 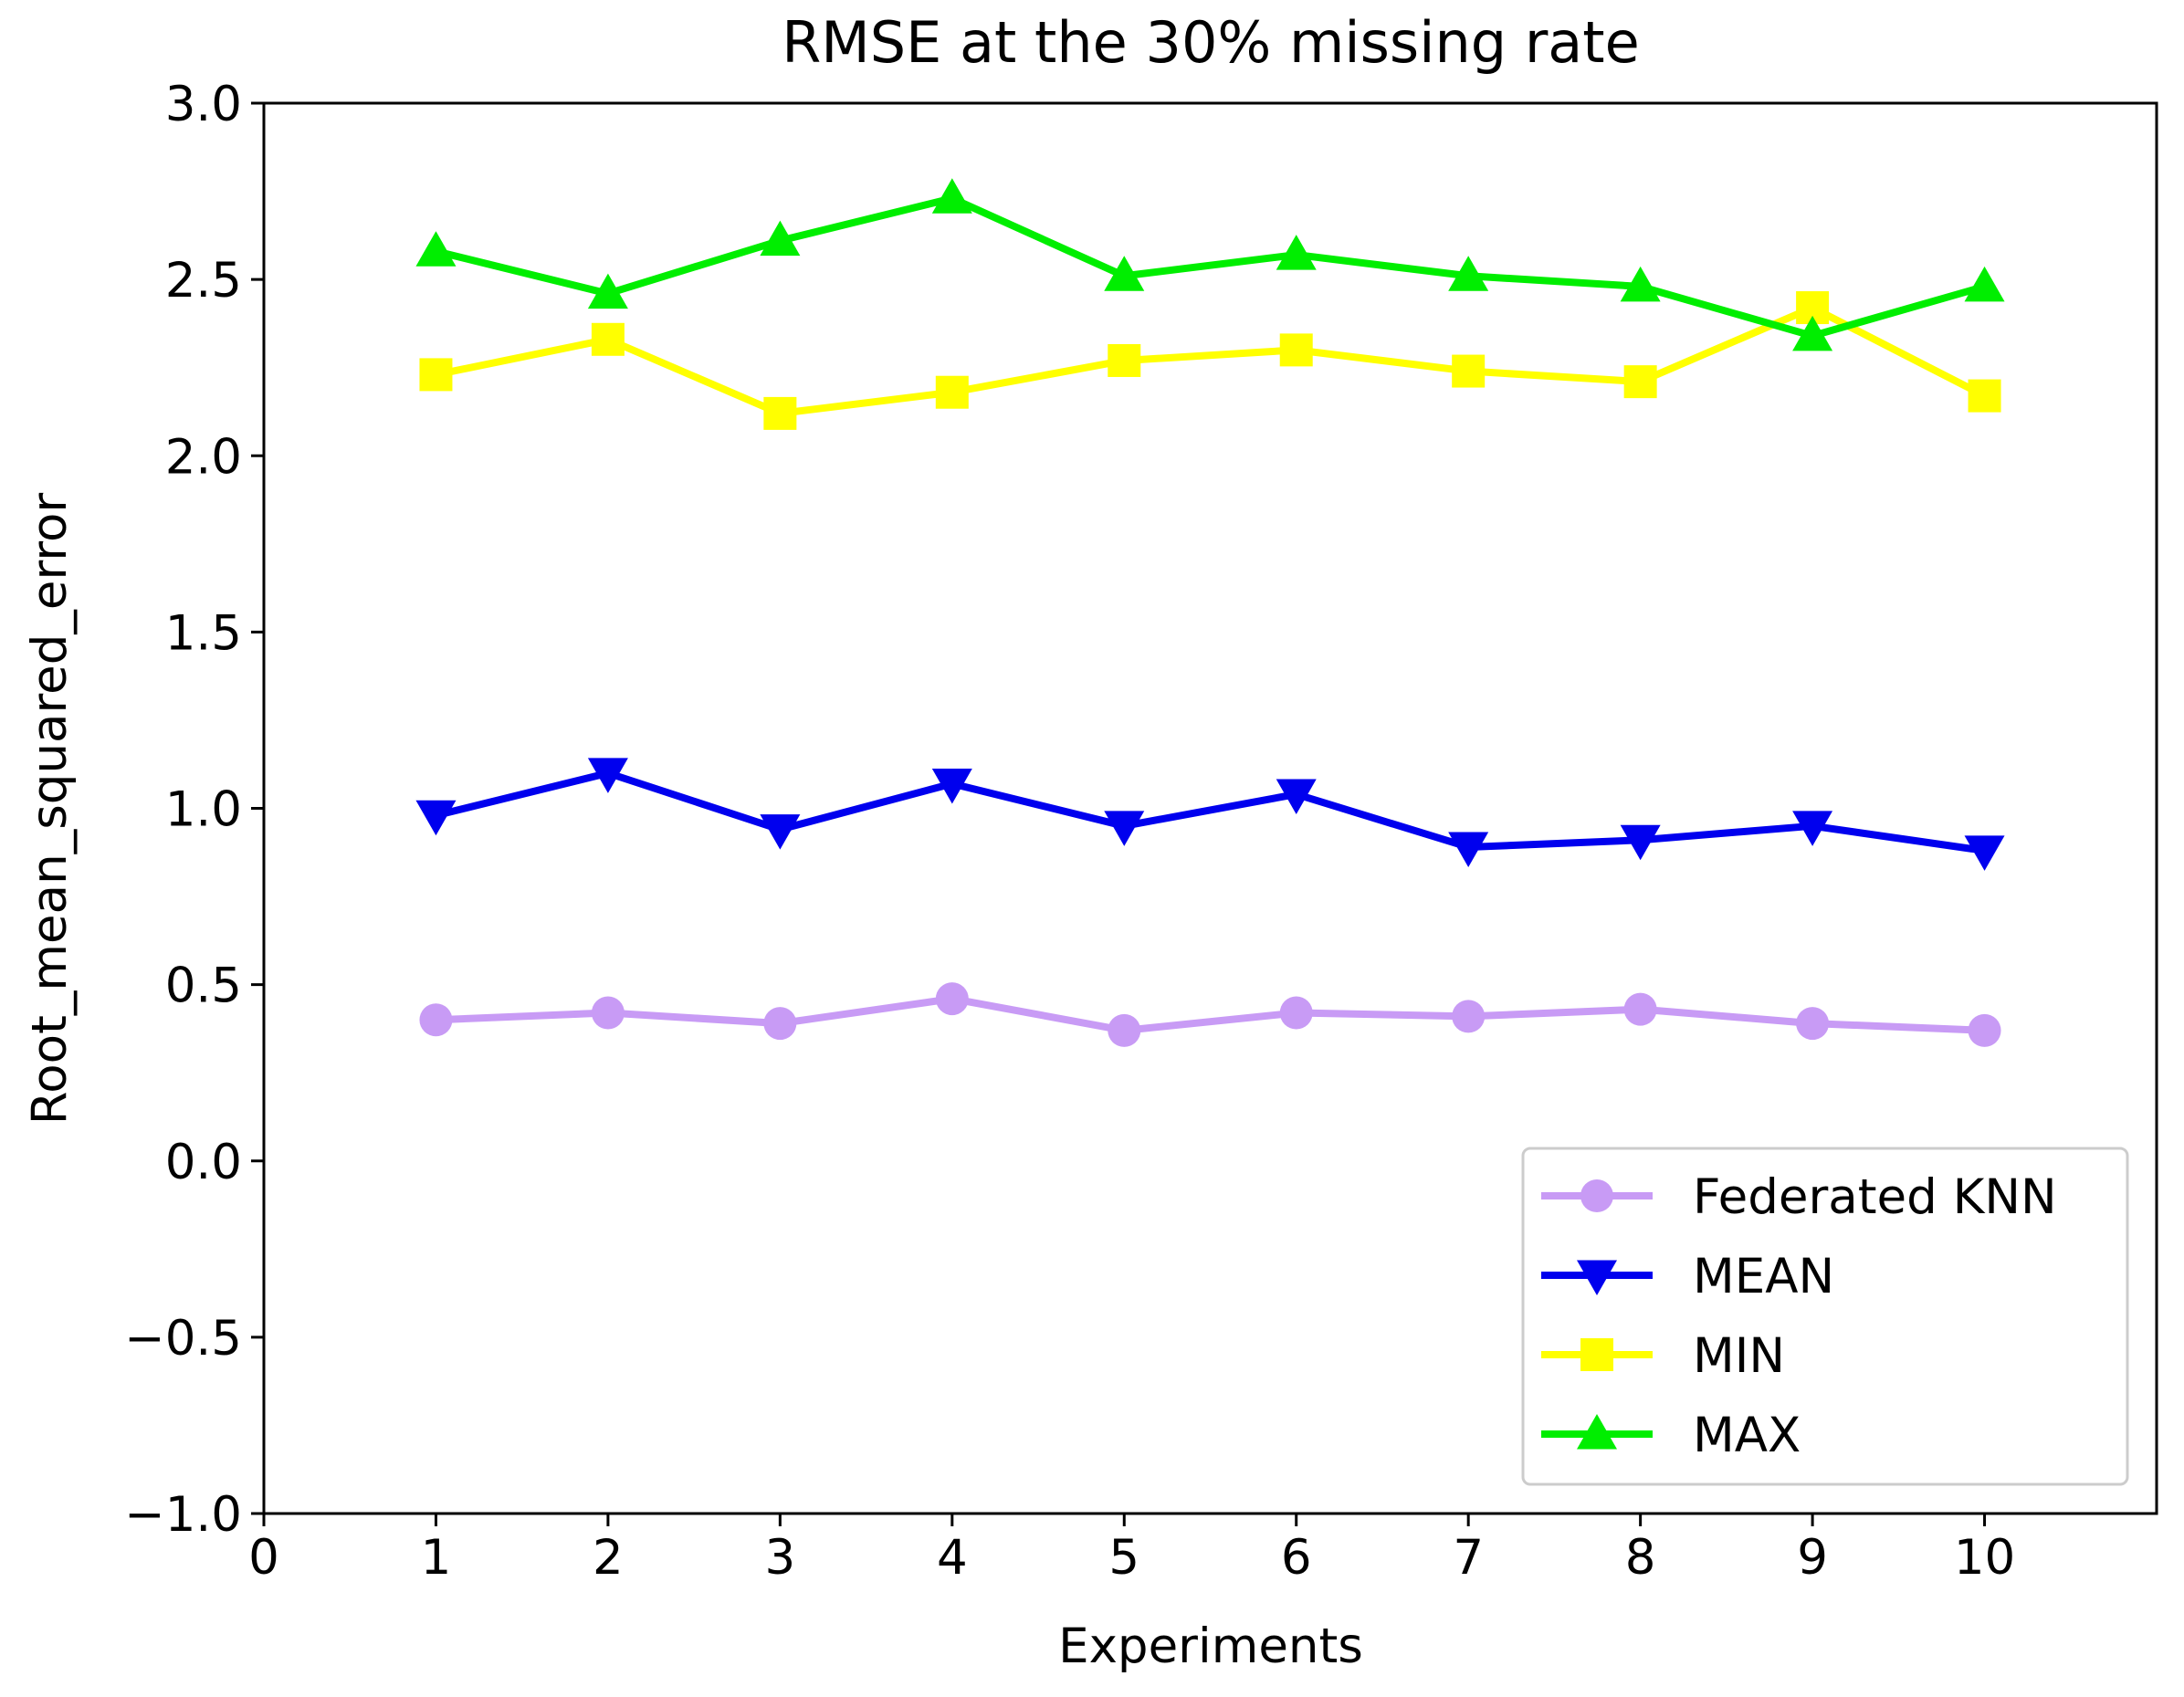 I want to click on y-tick-label: 3.0, so click(x=203, y=105).